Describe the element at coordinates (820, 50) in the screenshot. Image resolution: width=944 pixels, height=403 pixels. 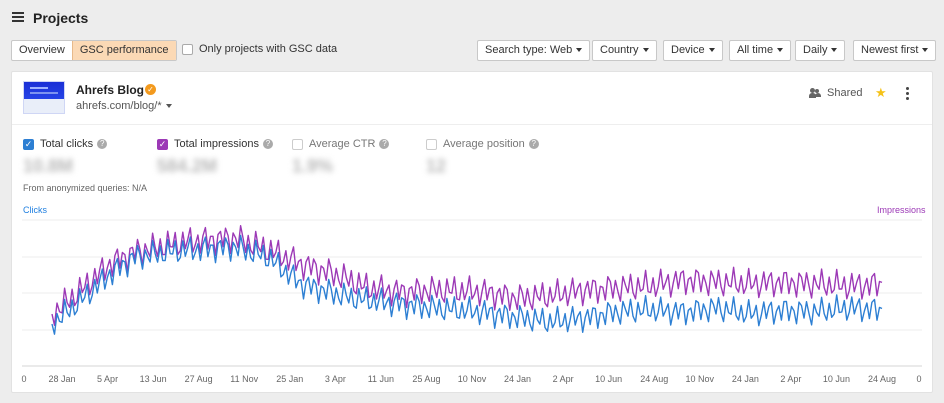
I see `granularity-dropdown: Daily` at that location.